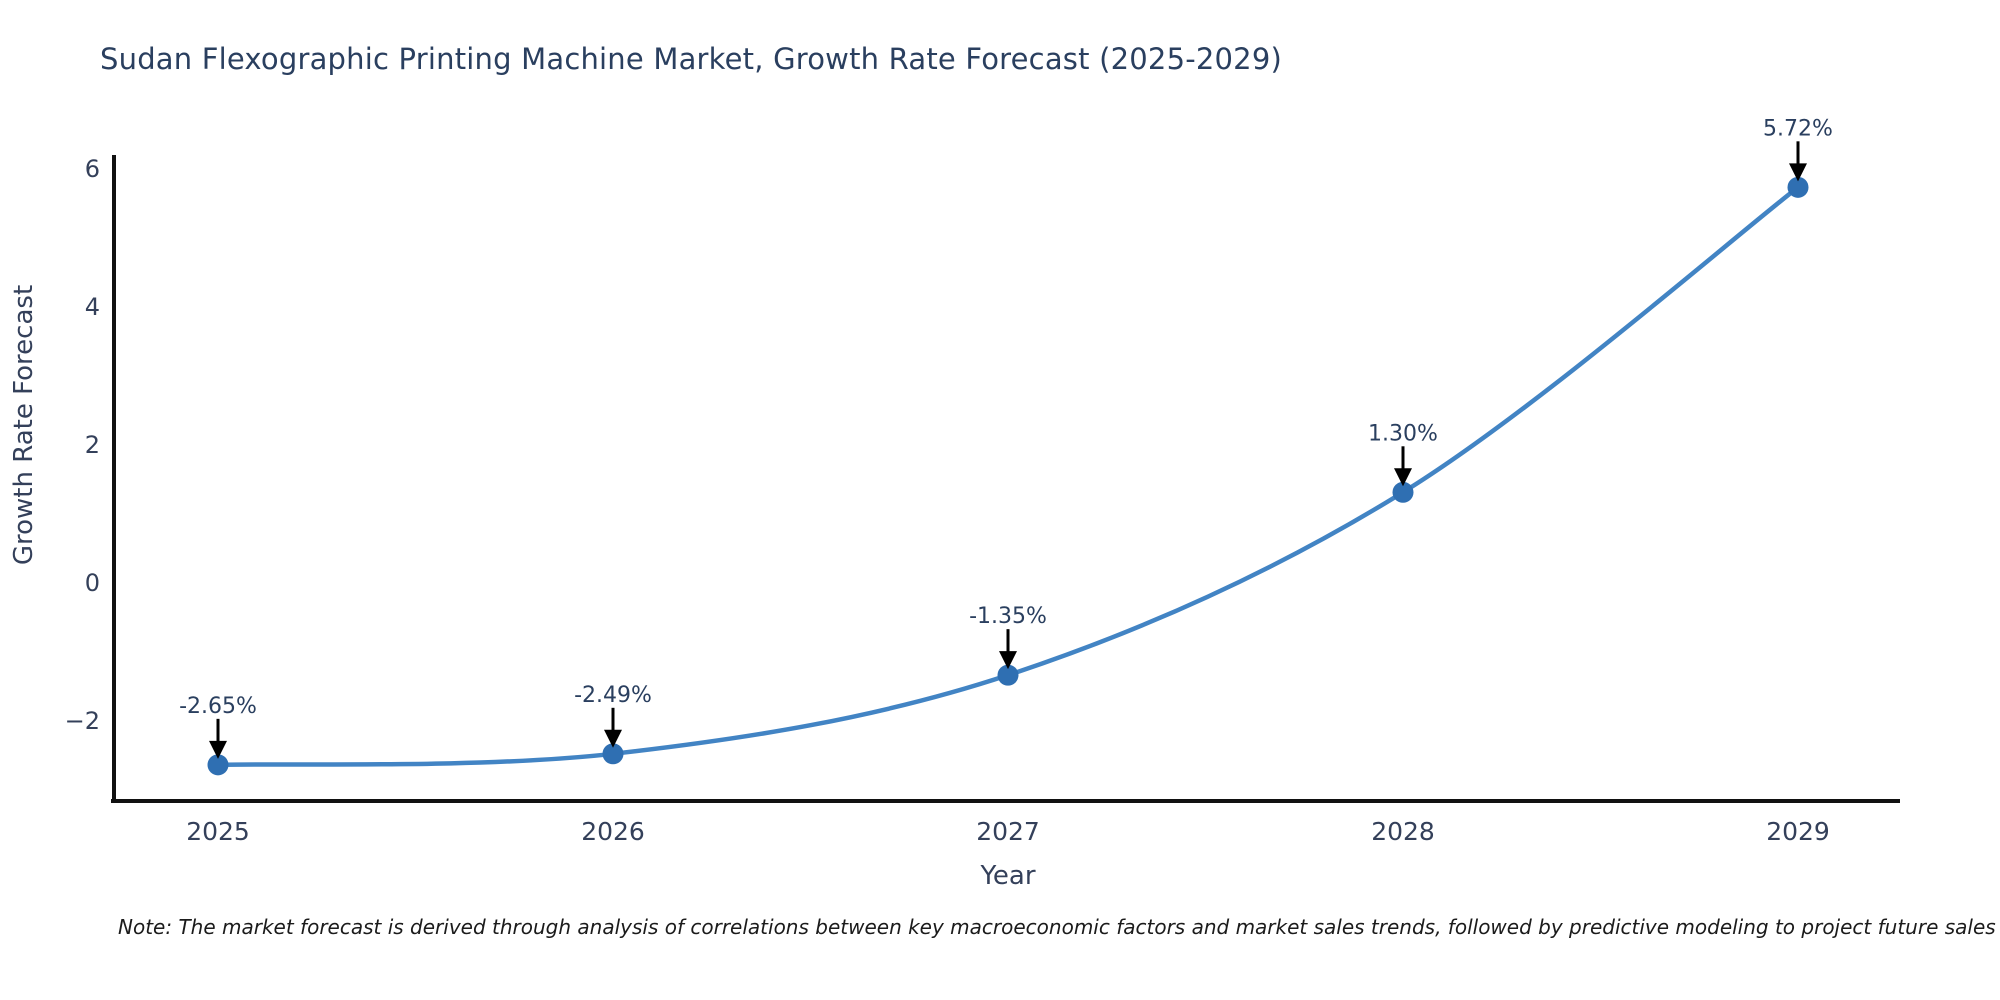 The height and width of the screenshot is (1000, 2000). Describe the element at coordinates (1007, 876) in the screenshot. I see `x-axis-title: Year` at that location.